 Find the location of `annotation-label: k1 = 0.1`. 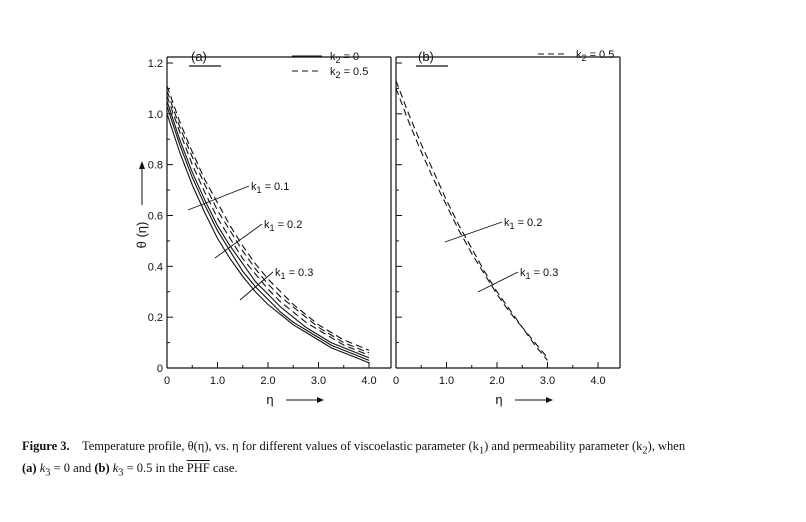

annotation-label: k1 = 0.1 is located at coordinates (270, 188).